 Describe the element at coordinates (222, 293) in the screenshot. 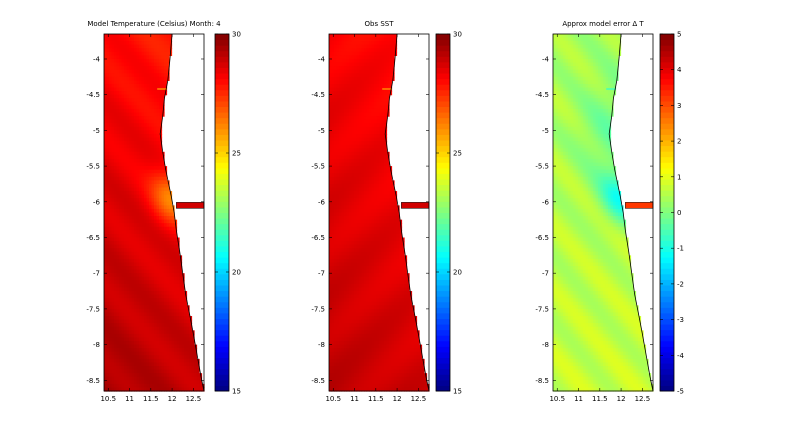

I see `colorbar-band` at that location.